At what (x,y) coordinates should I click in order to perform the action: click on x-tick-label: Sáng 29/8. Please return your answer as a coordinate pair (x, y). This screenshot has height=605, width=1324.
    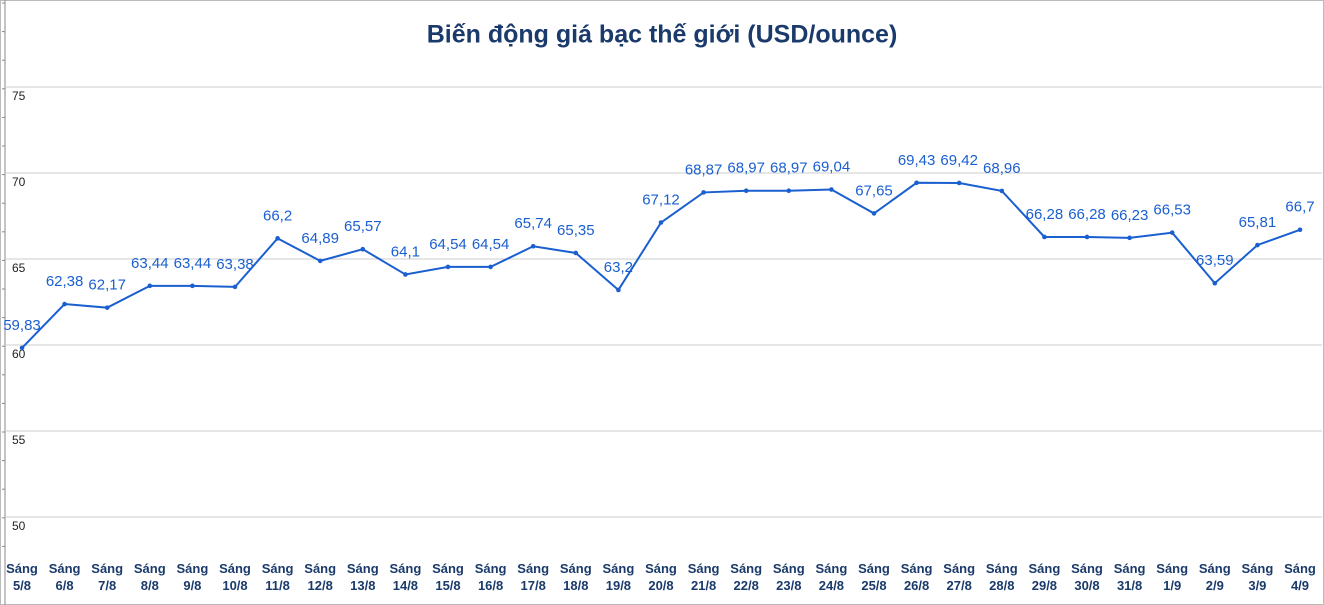
    Looking at the image, I should click on (1044, 577).